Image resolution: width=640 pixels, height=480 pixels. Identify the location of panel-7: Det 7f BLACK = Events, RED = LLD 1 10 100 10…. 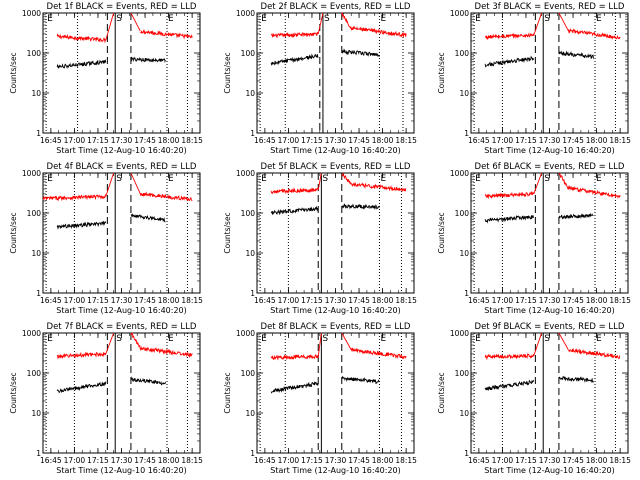
(106, 398).